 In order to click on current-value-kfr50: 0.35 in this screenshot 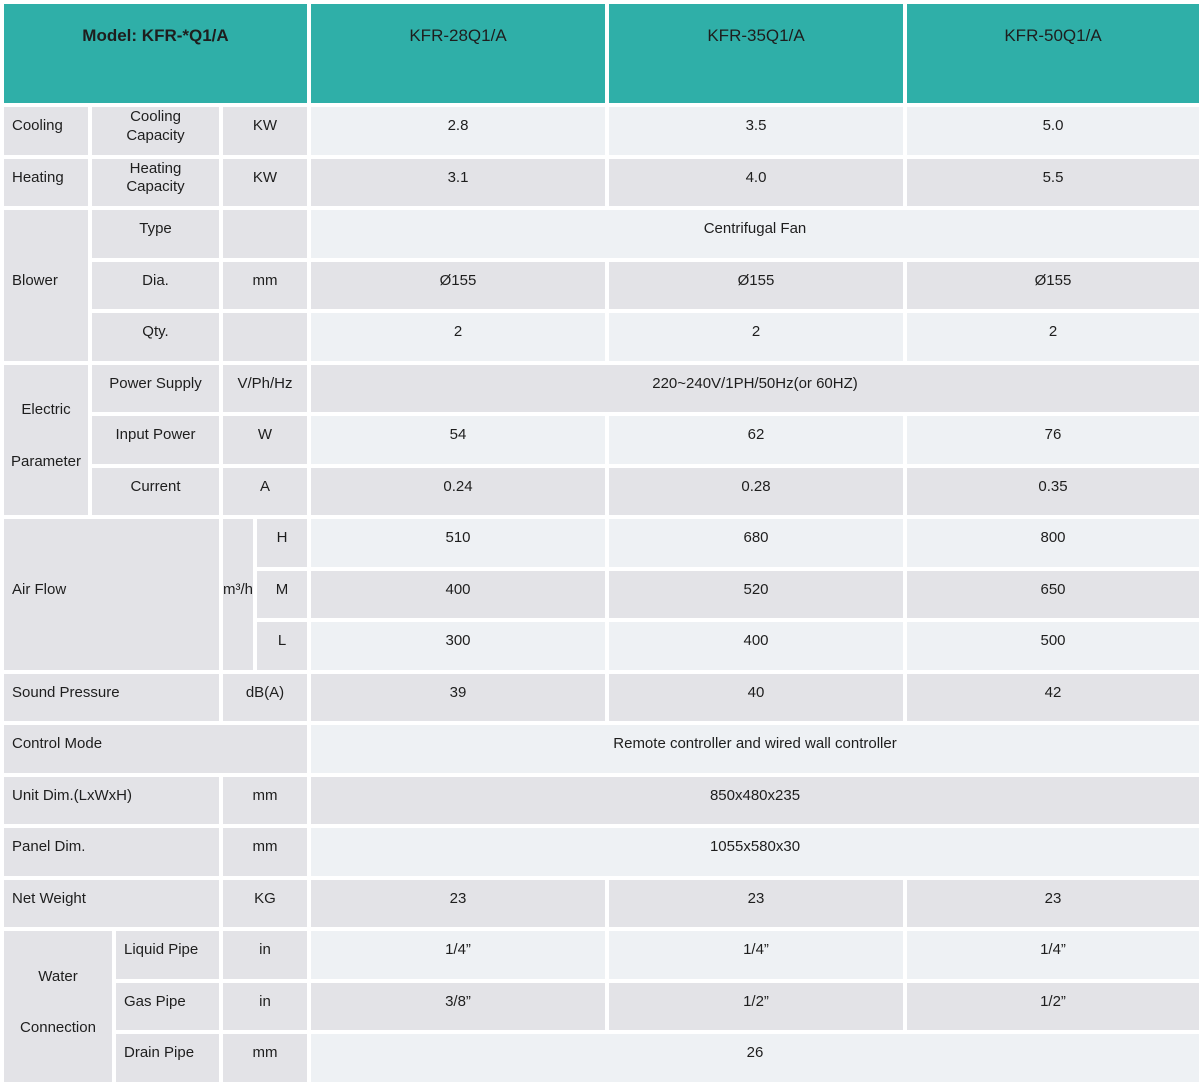, I will do `click(1053, 491)`.